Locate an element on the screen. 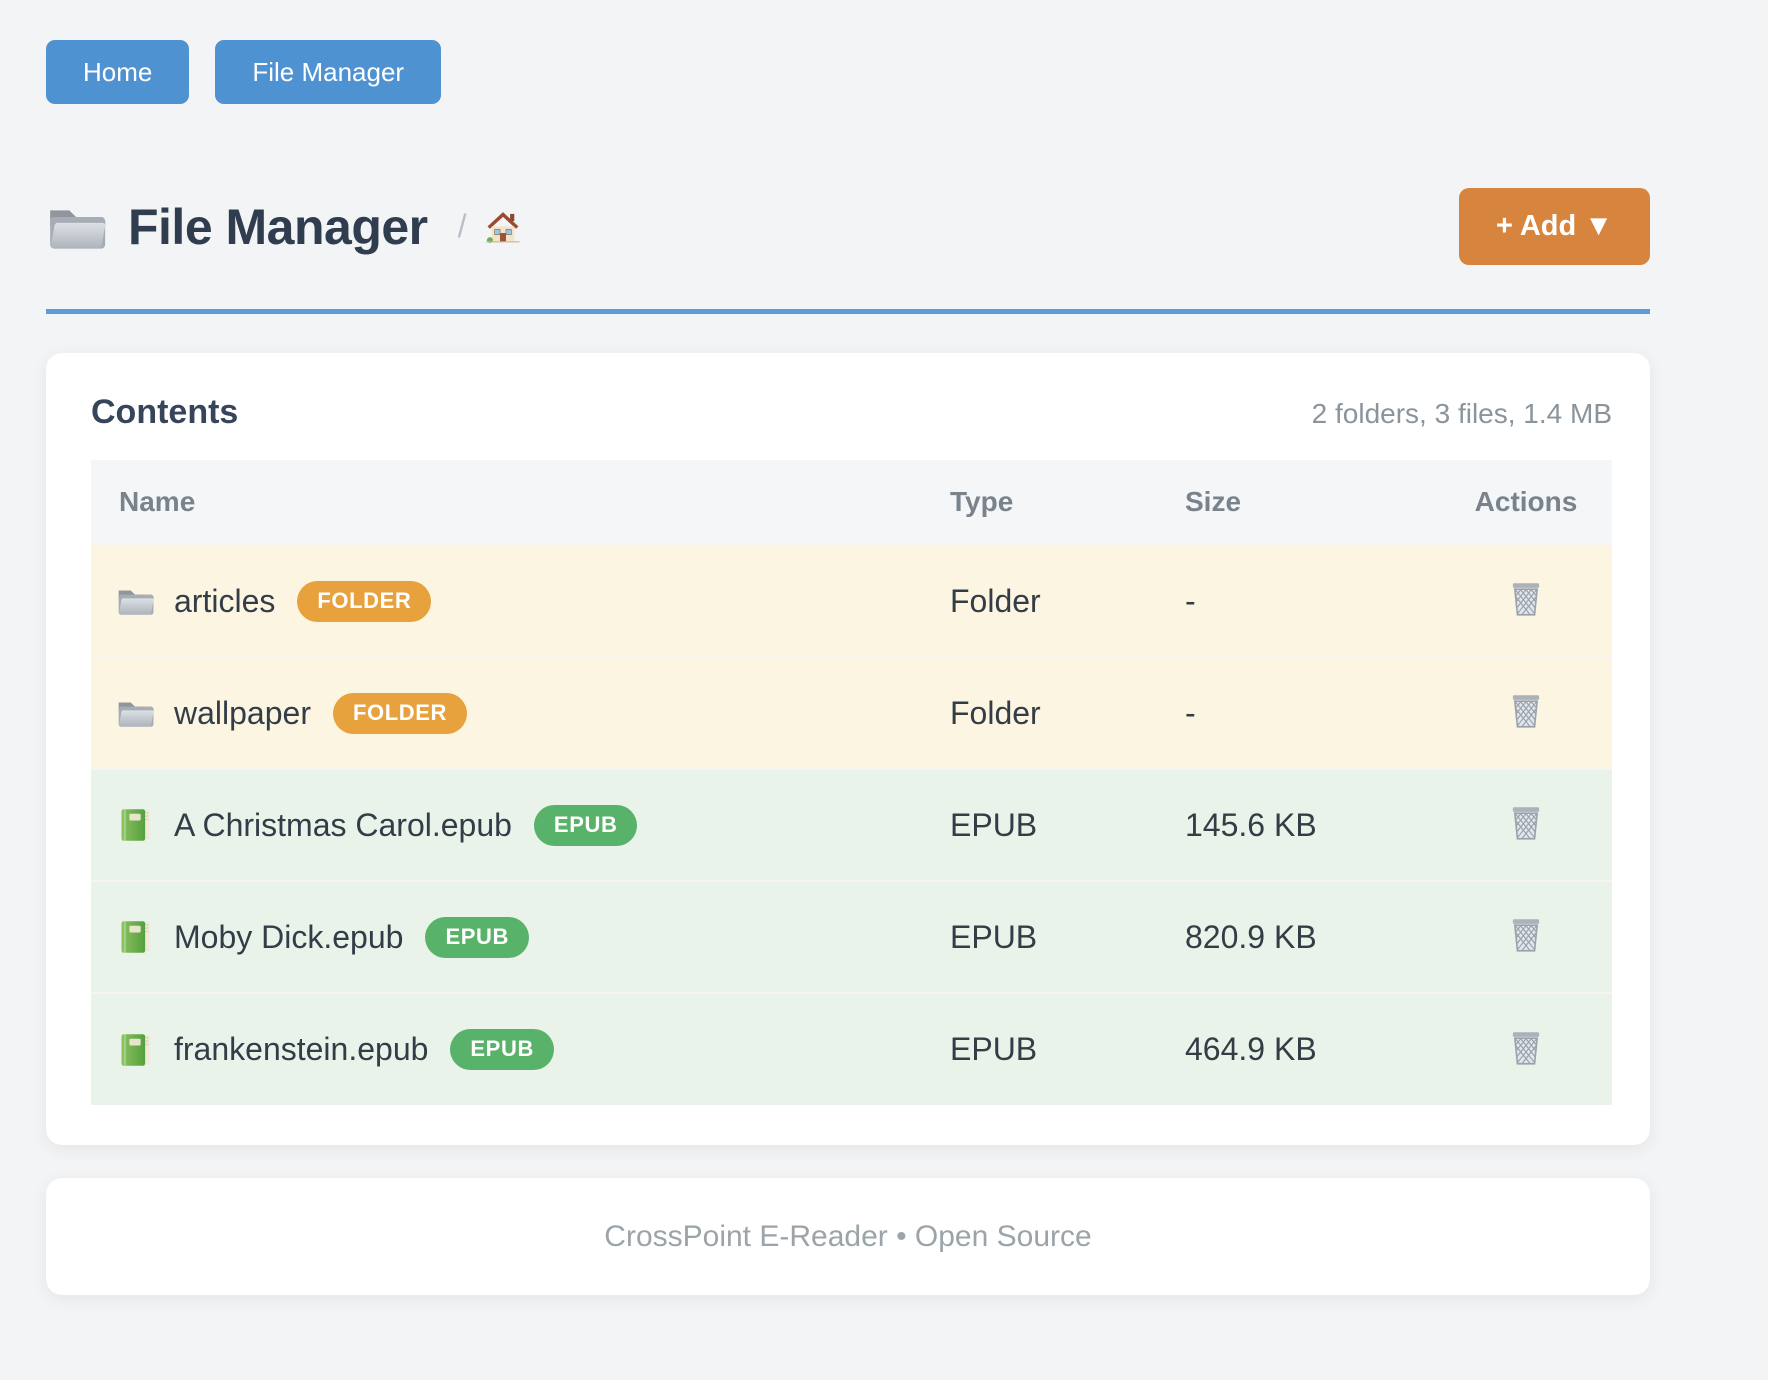  column-header-name: Name is located at coordinates (157, 501).